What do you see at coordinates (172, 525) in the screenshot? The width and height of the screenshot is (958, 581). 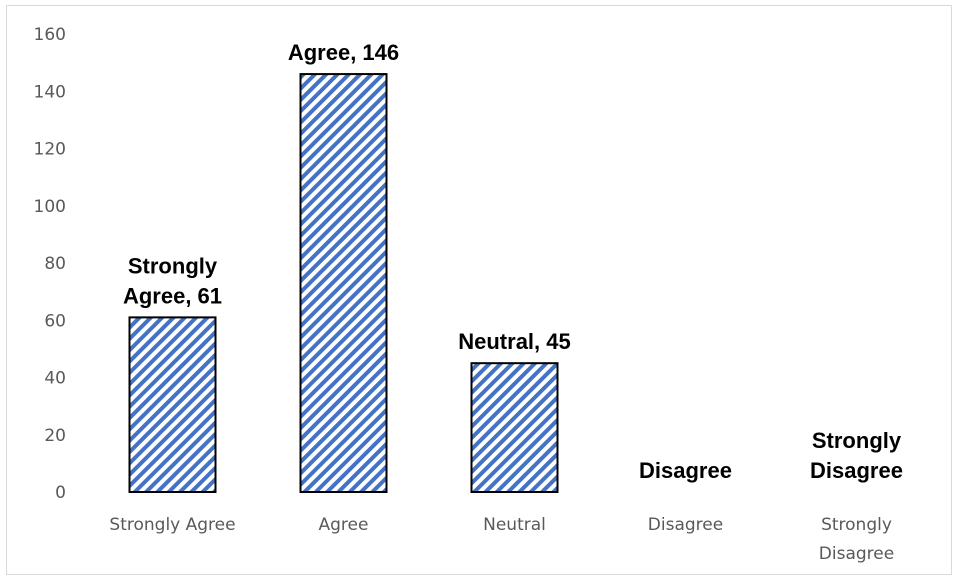 I see `category-label: Strongly Agree` at bounding box center [172, 525].